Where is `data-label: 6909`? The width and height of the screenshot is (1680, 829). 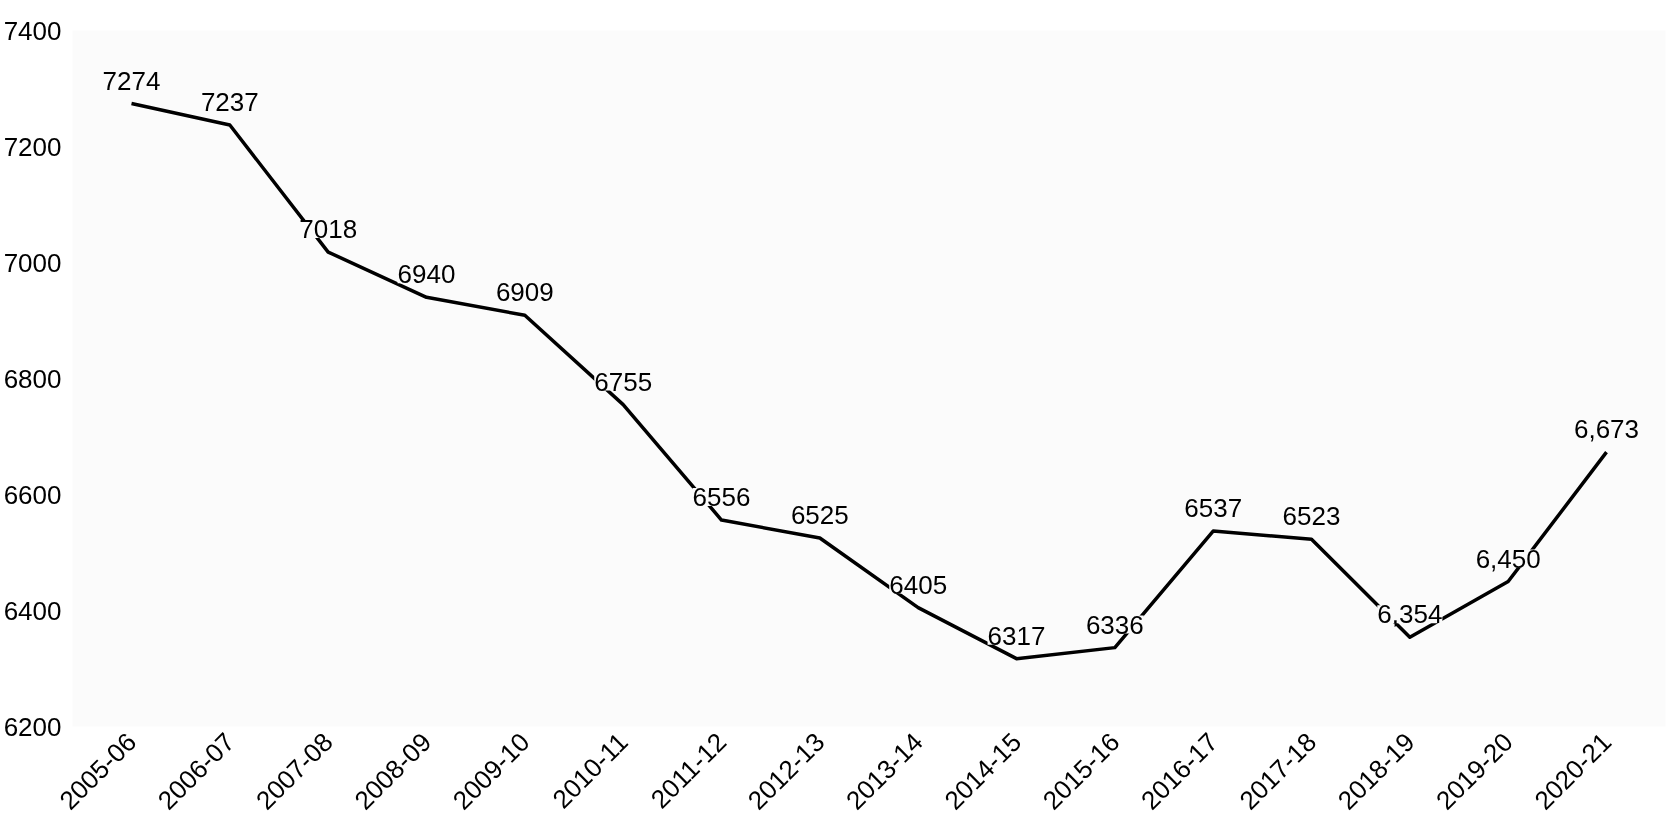 data-label: 6909 is located at coordinates (524, 292).